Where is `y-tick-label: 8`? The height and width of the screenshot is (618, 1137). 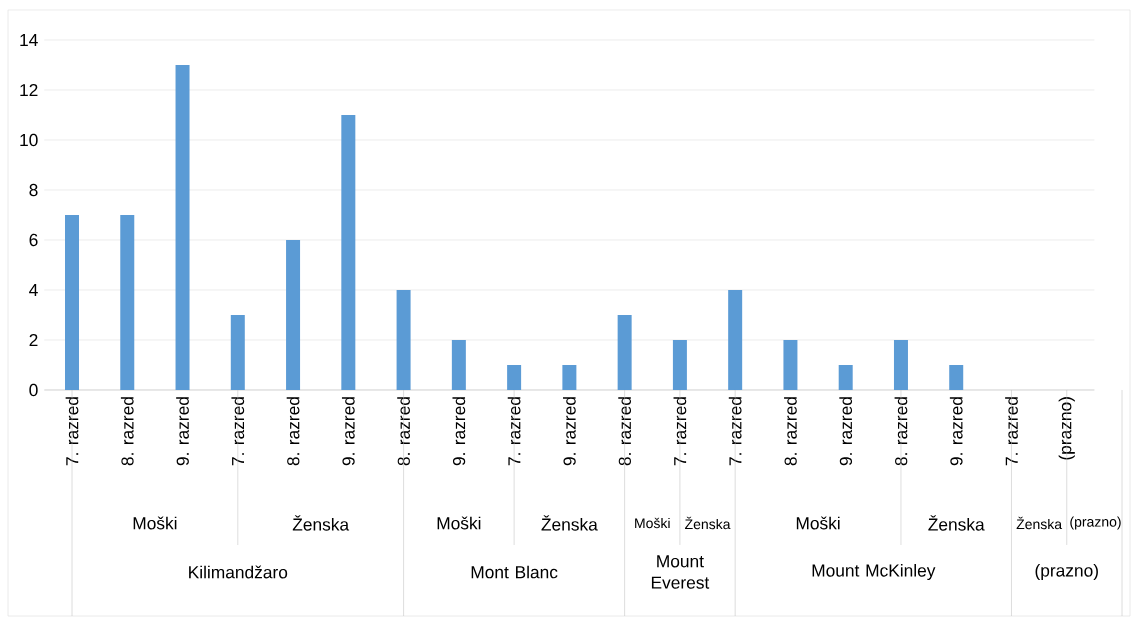 y-tick-label: 8 is located at coordinates (33, 190).